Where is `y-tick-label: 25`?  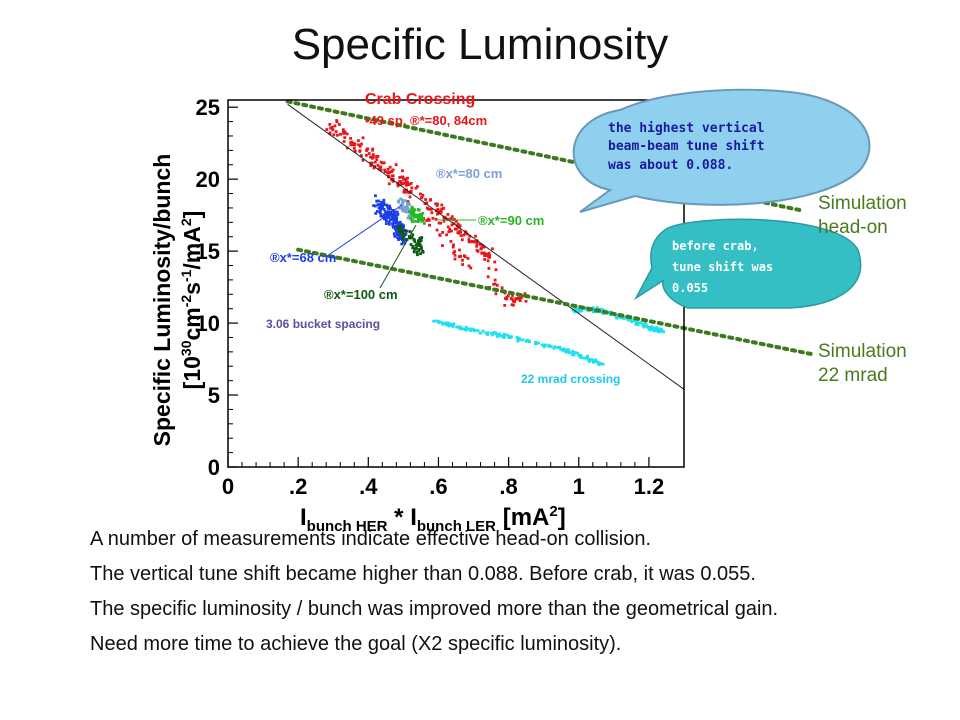 y-tick-label: 25 is located at coordinates (208, 107).